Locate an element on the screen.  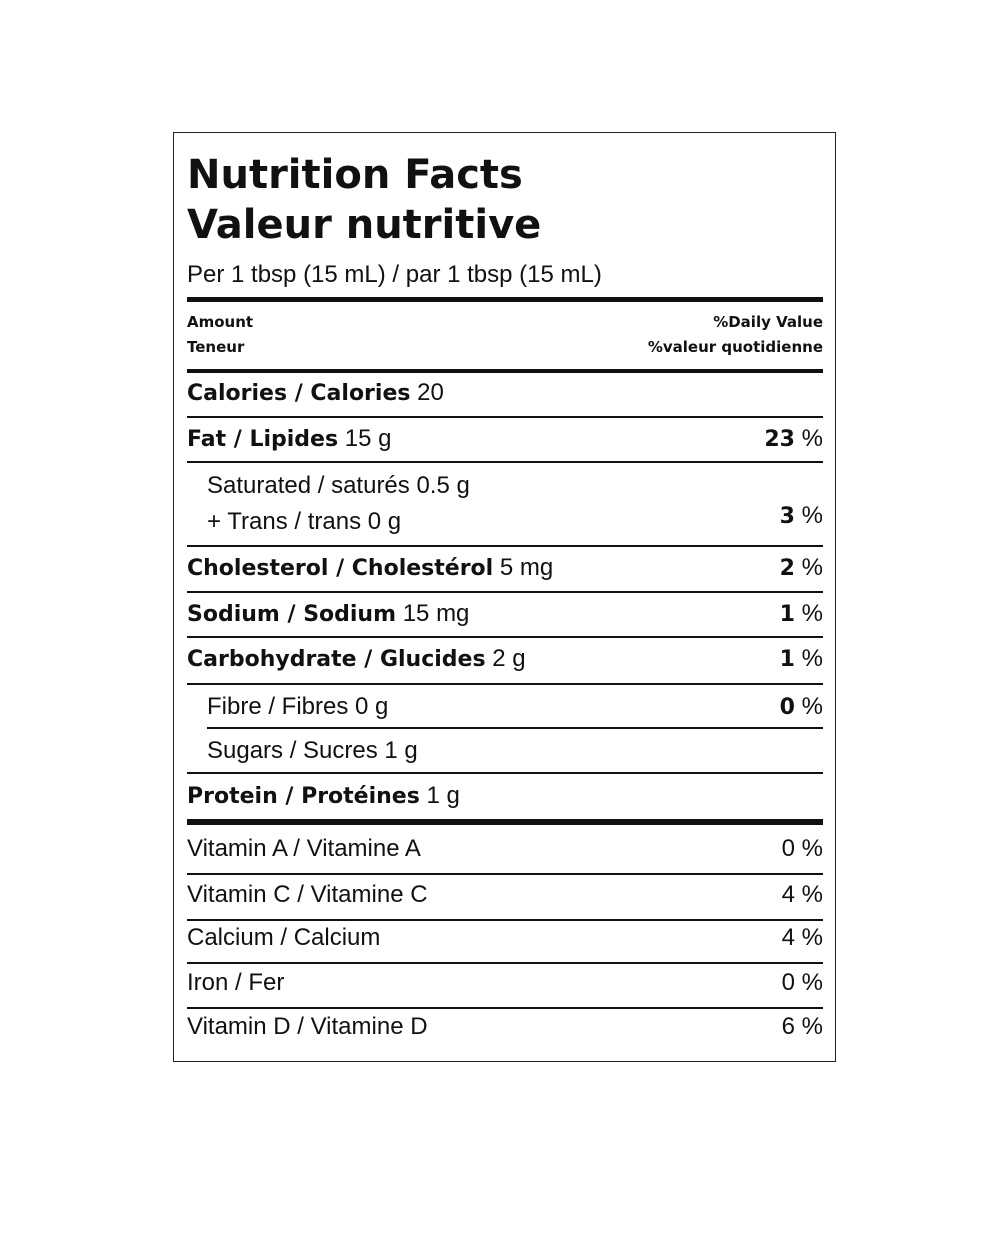
nutrient-dv: 3 % is located at coordinates (801, 516).